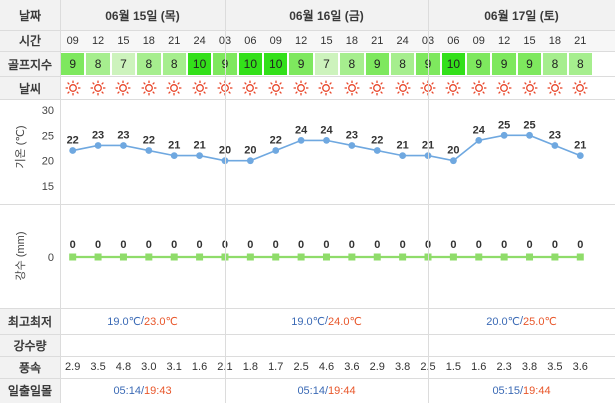 The height and width of the screenshot is (403, 615). Describe the element at coordinates (60, 201) in the screenshot. I see `label-column-divider` at that location.